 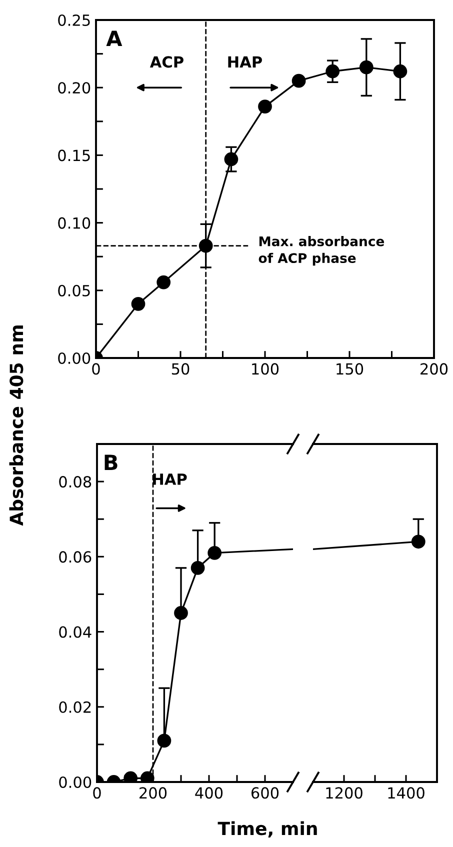 I want to click on x-tick-label: 50, so click(x=181, y=369).